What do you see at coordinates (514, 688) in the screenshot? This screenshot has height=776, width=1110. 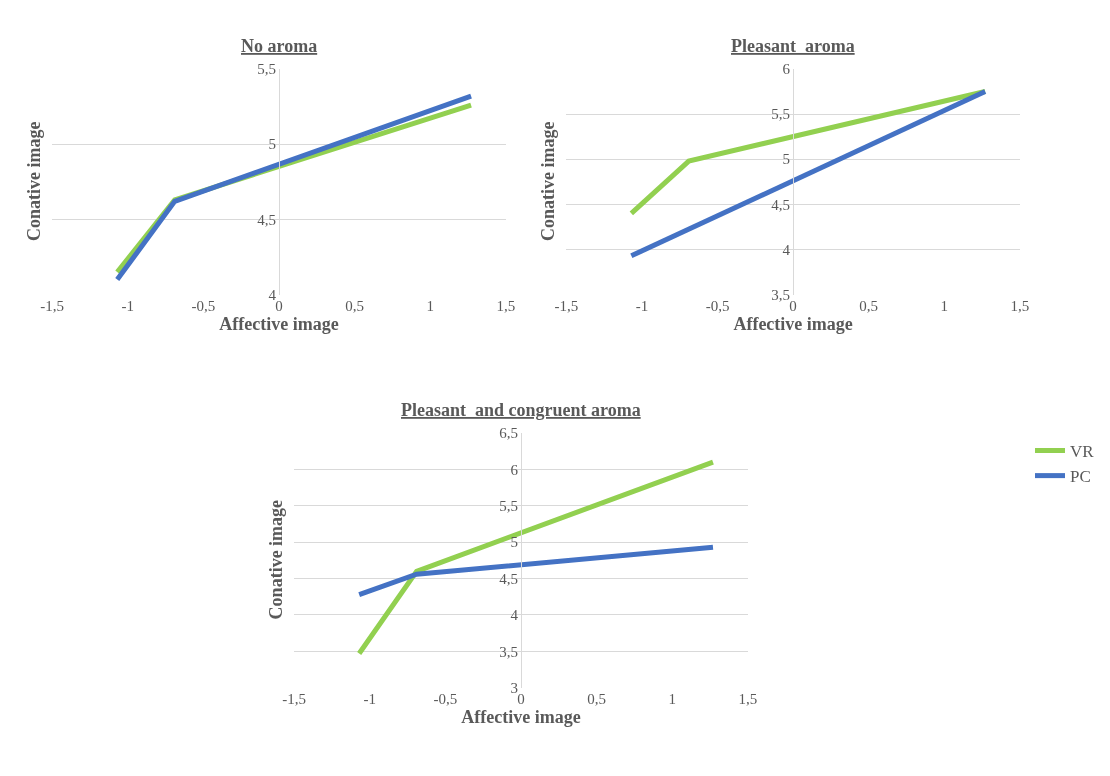 I see `y-tick-label: 3` at bounding box center [514, 688].